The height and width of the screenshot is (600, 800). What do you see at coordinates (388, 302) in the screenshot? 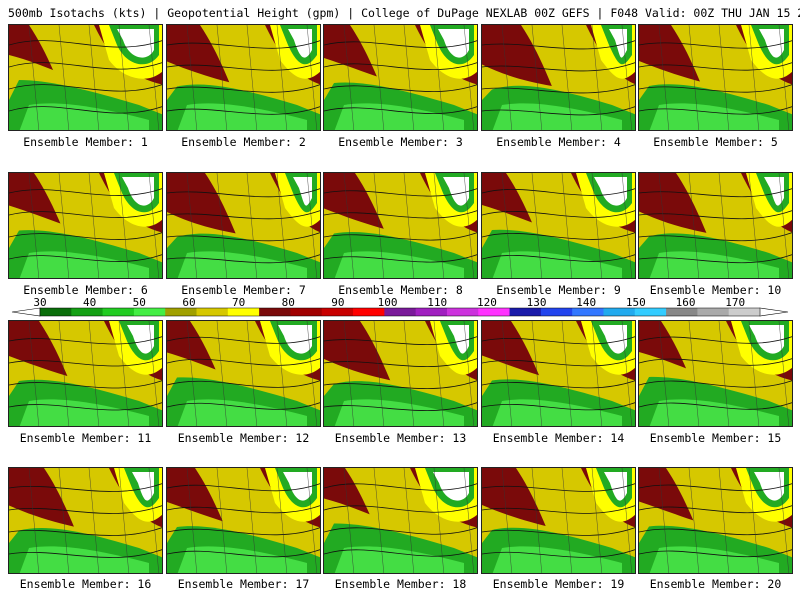
I see `colorbar-tick-label: 100` at bounding box center [388, 302].